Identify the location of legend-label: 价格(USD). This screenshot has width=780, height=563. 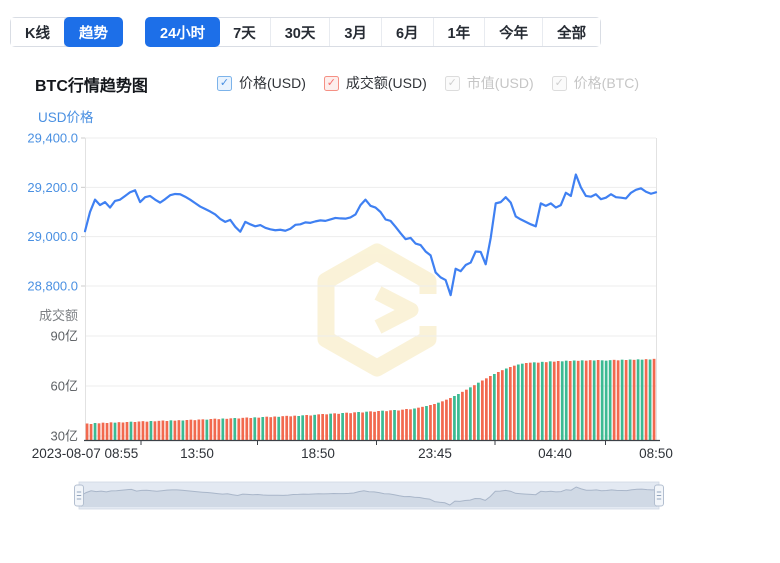
(272, 83).